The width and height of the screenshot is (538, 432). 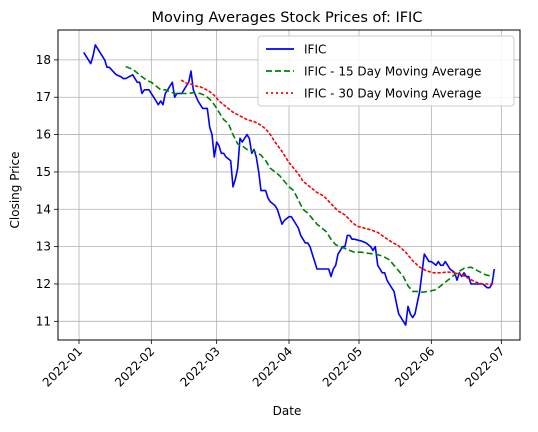 What do you see at coordinates (43, 247) in the screenshot?
I see `y-tick-label: 13` at bounding box center [43, 247].